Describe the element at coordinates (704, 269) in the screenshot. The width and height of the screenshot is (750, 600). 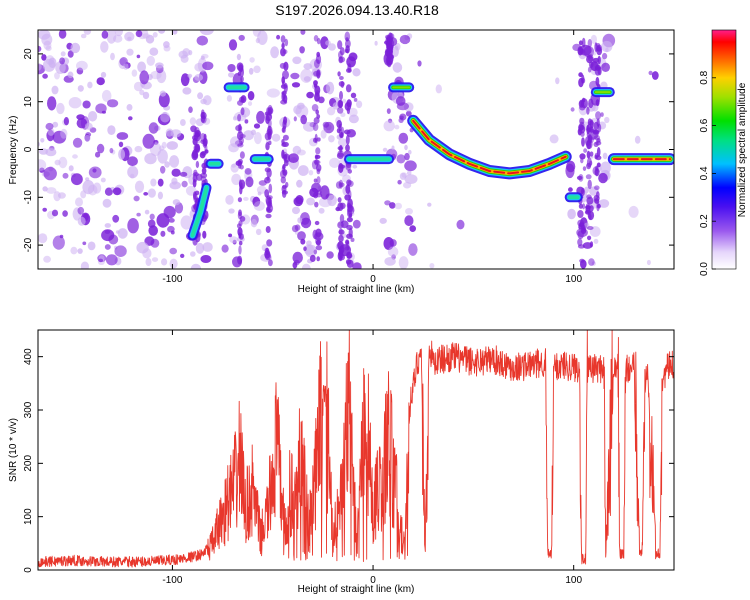
I see `colorbar-tick-label: 0.0` at that location.